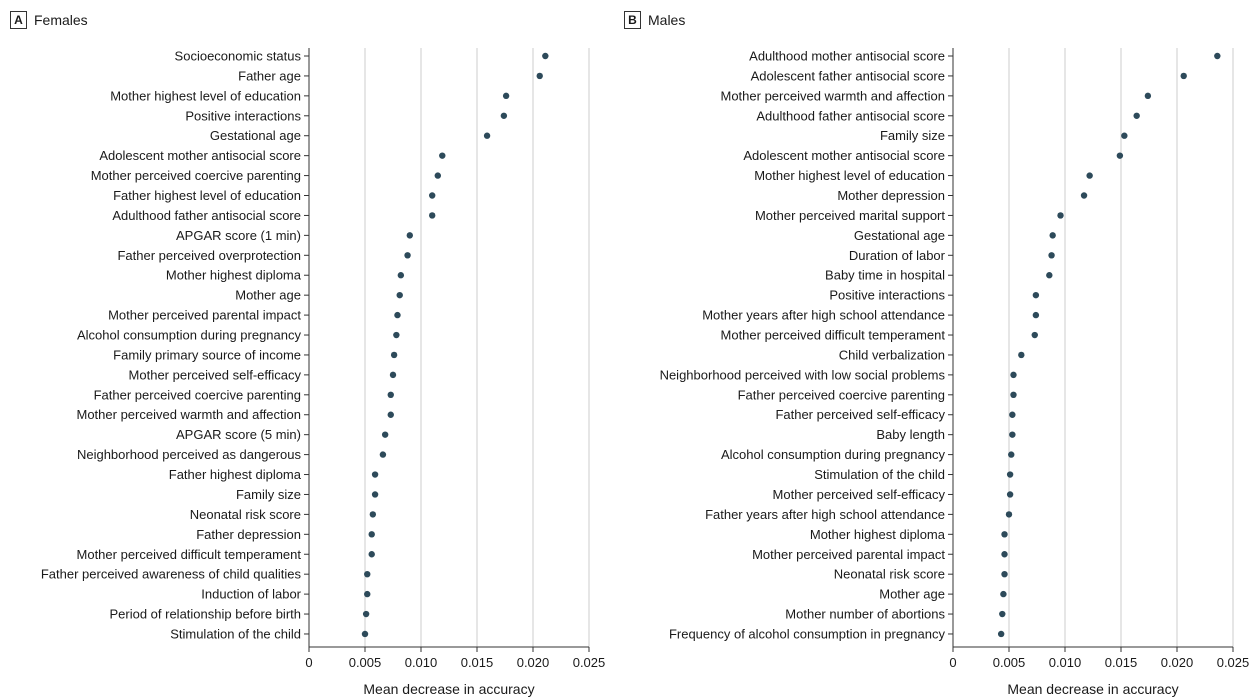 Image resolution: width=1253 pixels, height=698 pixels. Describe the element at coordinates (1121, 662) in the screenshot. I see `panel-b-x-tick-label-3: 0.015` at that location.